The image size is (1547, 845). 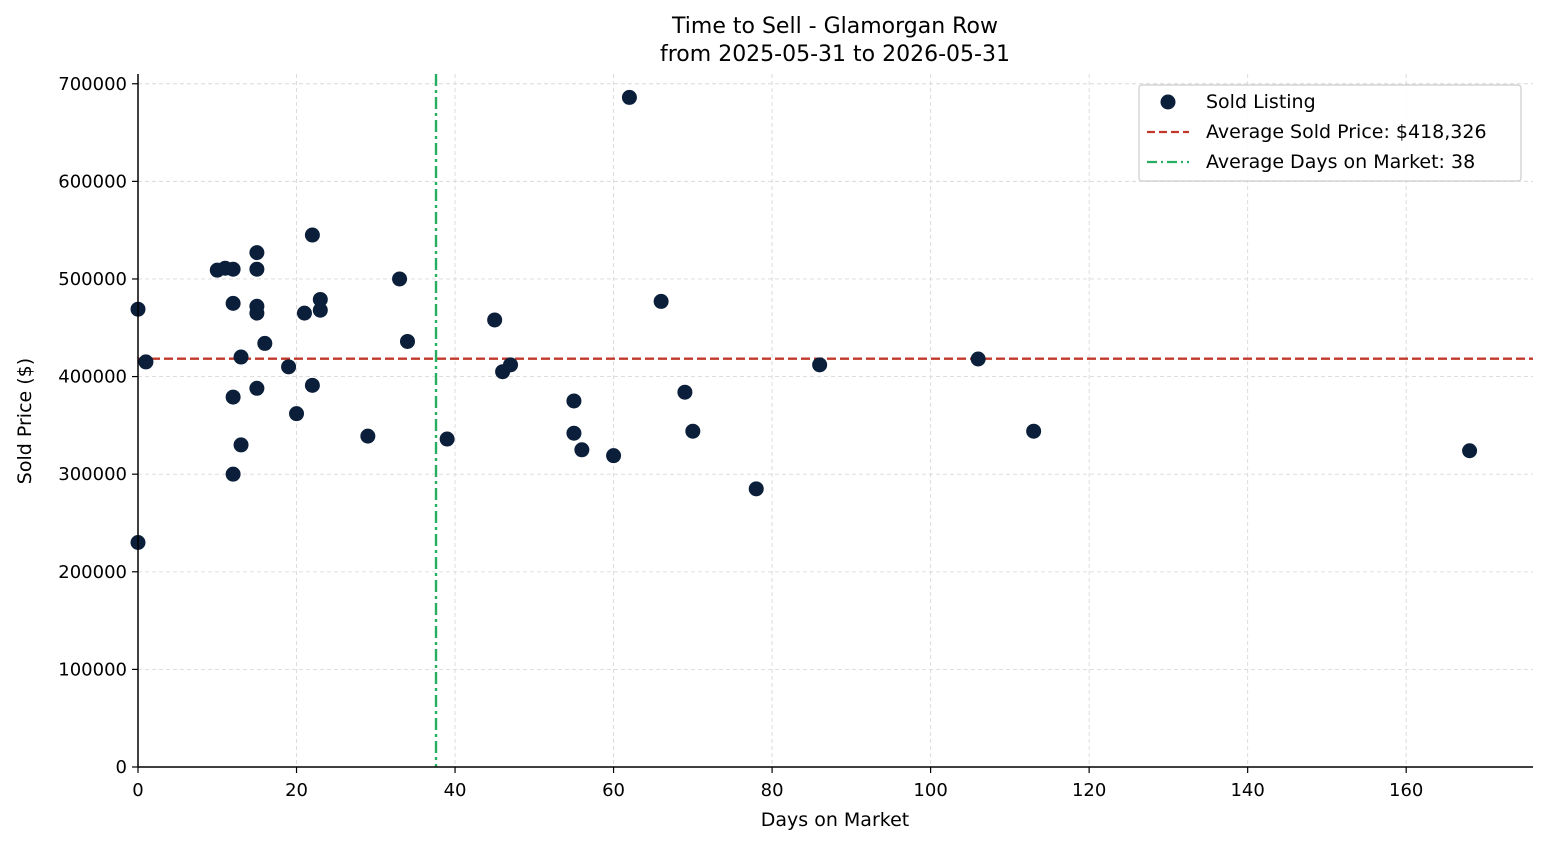 I want to click on legend-box, so click(x=1330, y=133).